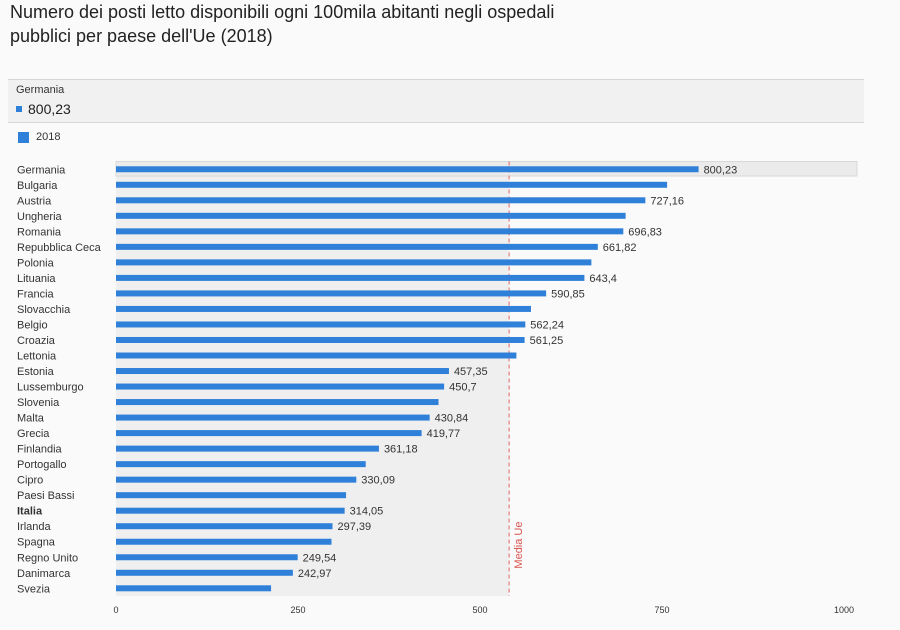 The image size is (900, 630). What do you see at coordinates (40, 217) in the screenshot?
I see `category-label-ungheria: Ungheria` at bounding box center [40, 217].